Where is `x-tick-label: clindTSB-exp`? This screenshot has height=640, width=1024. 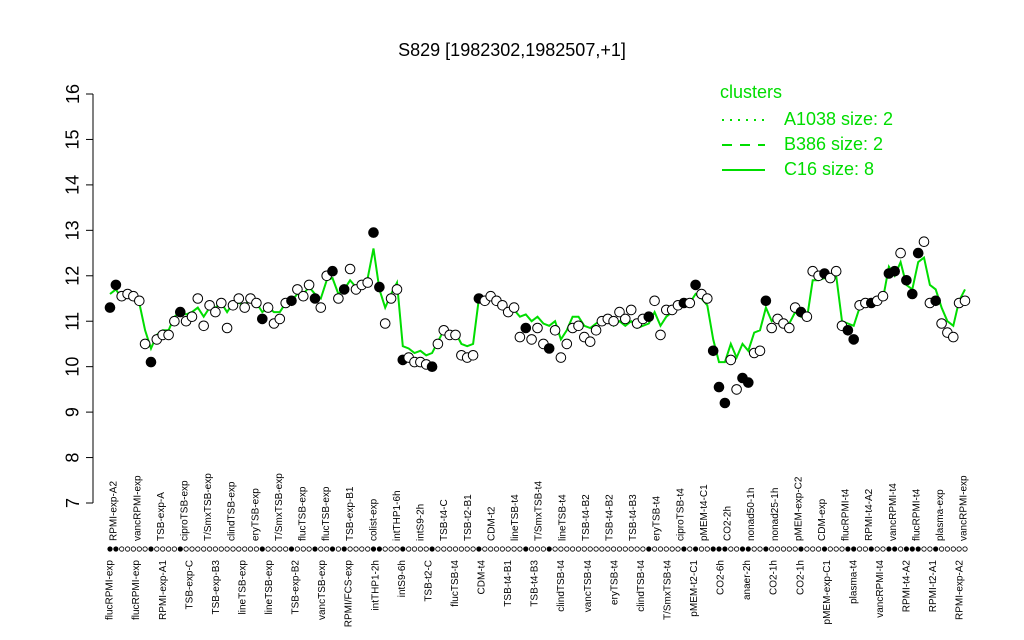
x-tick-label: clindTSB-exp is located at coordinates (232, 511).